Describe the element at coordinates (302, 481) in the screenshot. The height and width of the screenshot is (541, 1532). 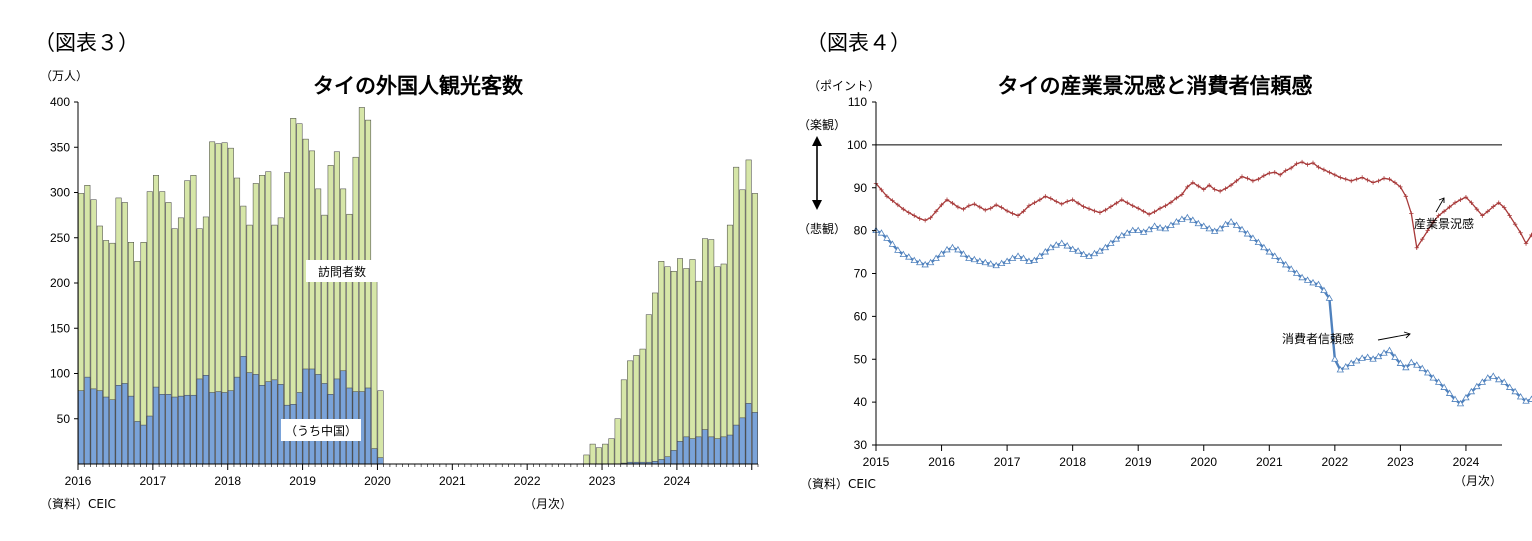
I see `chart3-x-tick-label: 2019` at that location.